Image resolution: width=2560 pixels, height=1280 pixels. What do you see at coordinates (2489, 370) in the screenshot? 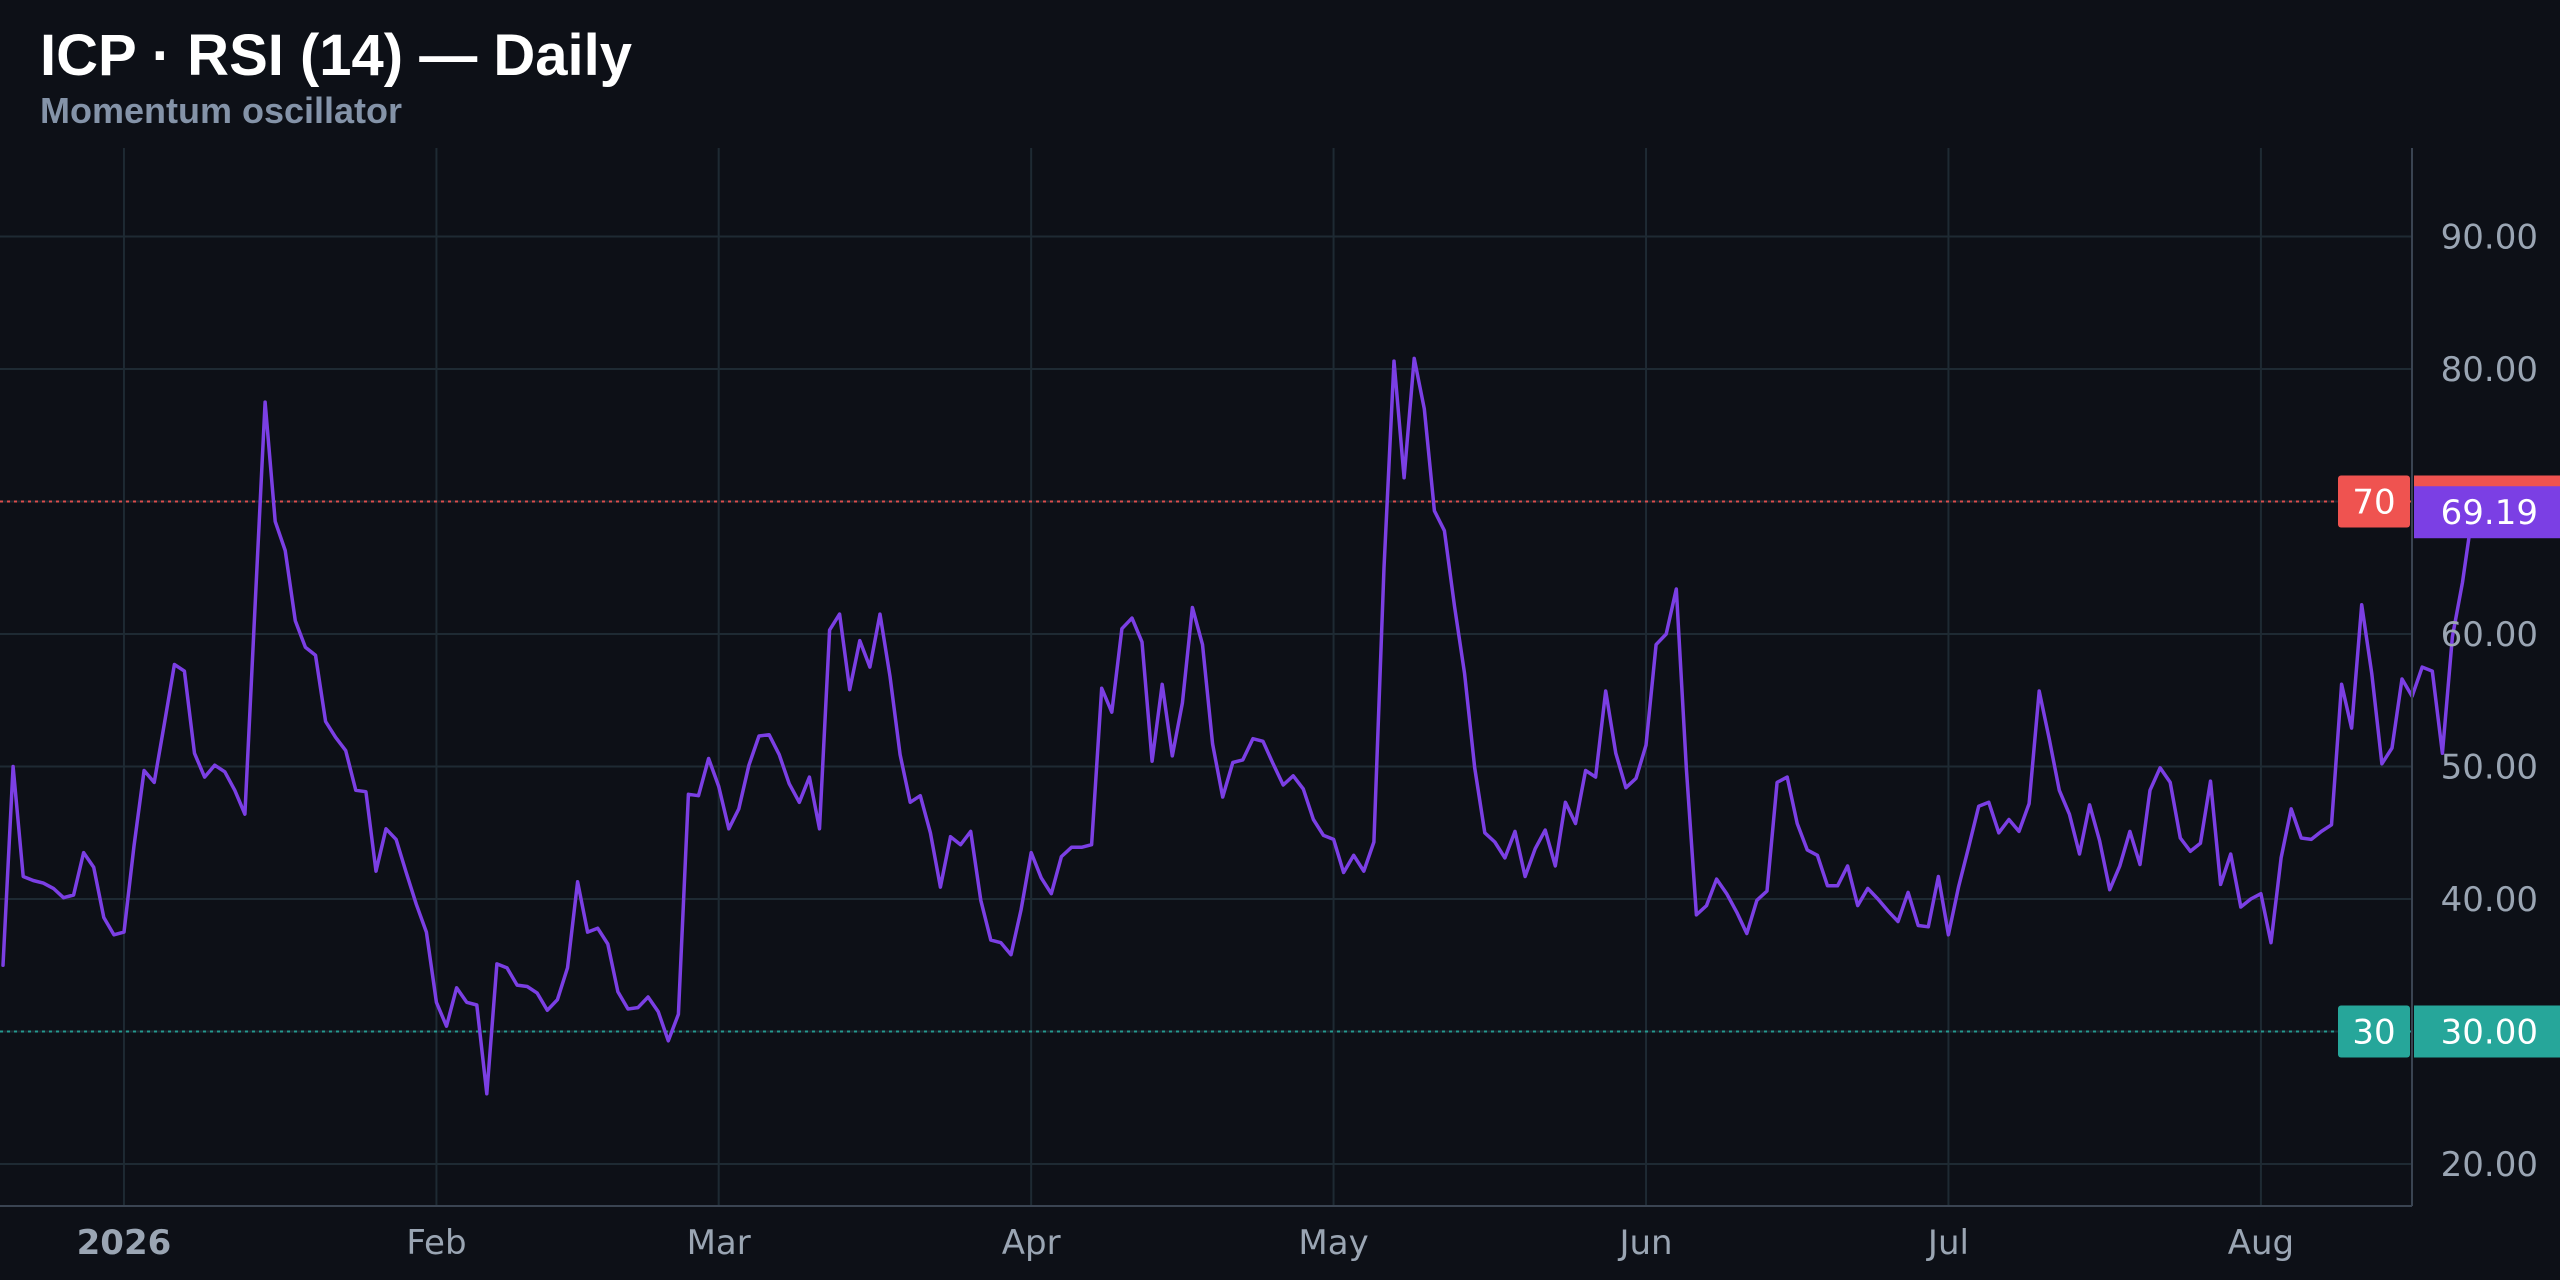
I see `y-tick-label: 80.00` at bounding box center [2489, 370].